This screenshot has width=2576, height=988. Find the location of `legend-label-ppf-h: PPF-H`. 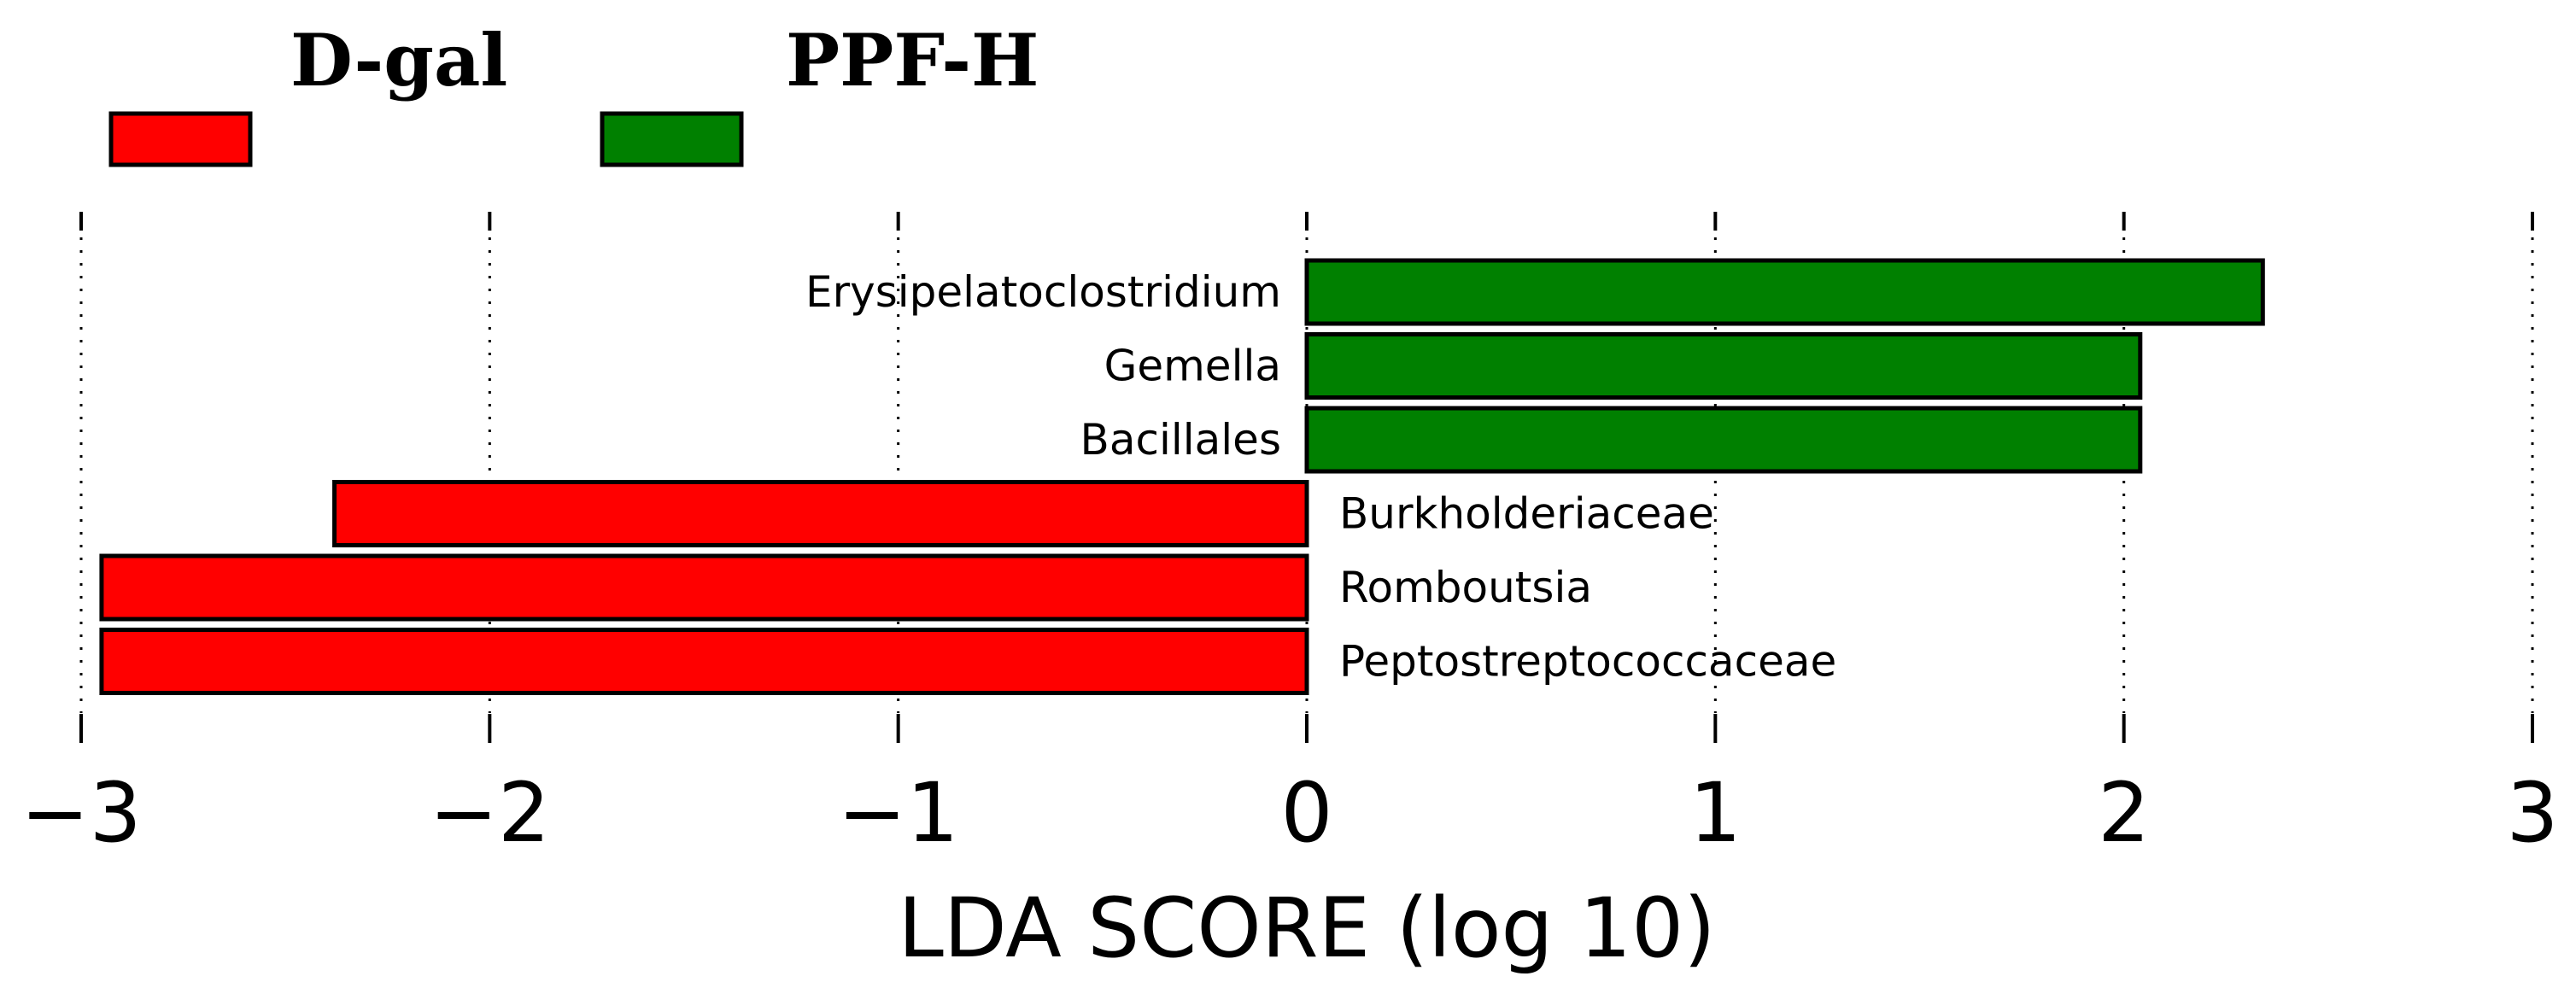

legend-label-ppf-h: PPF-H is located at coordinates (912, 60).